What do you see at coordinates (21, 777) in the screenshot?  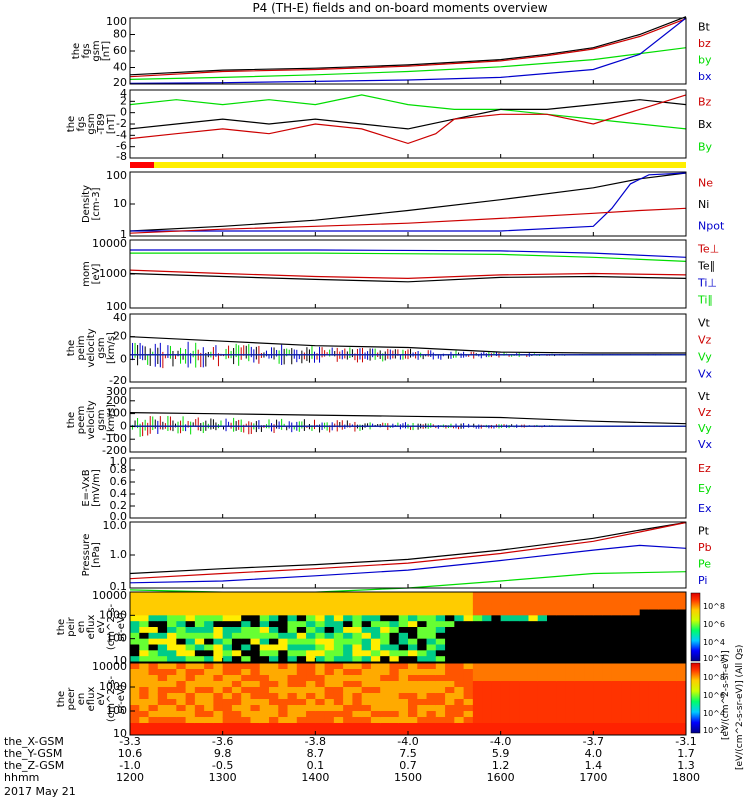 I see `orbit-row-label: hhmm` at bounding box center [21, 777].